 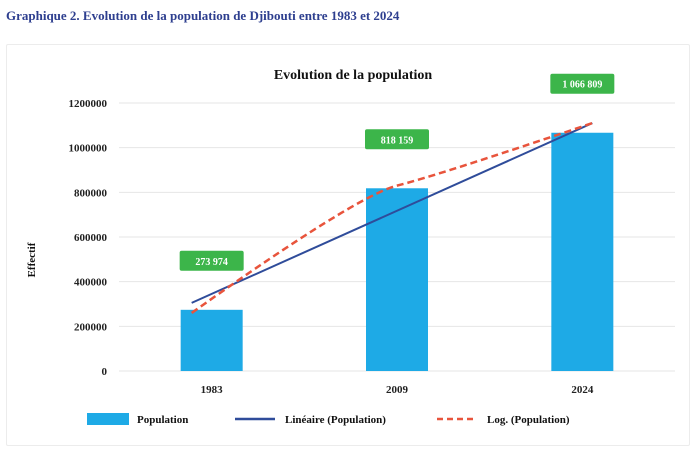 What do you see at coordinates (582, 390) in the screenshot?
I see `x-tick-label: 2024` at bounding box center [582, 390].